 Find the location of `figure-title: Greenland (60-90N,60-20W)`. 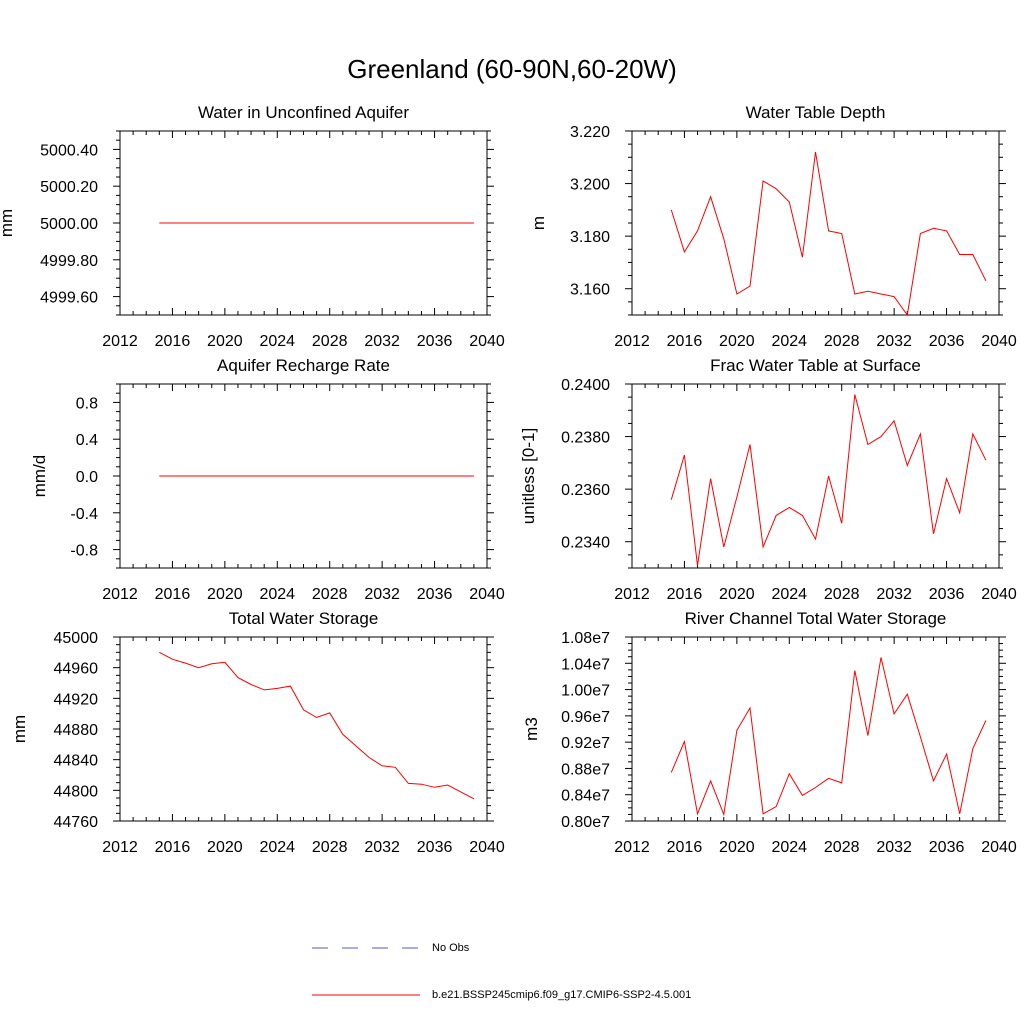

figure-title: Greenland (60-90N,60-20W) is located at coordinates (512, 69).